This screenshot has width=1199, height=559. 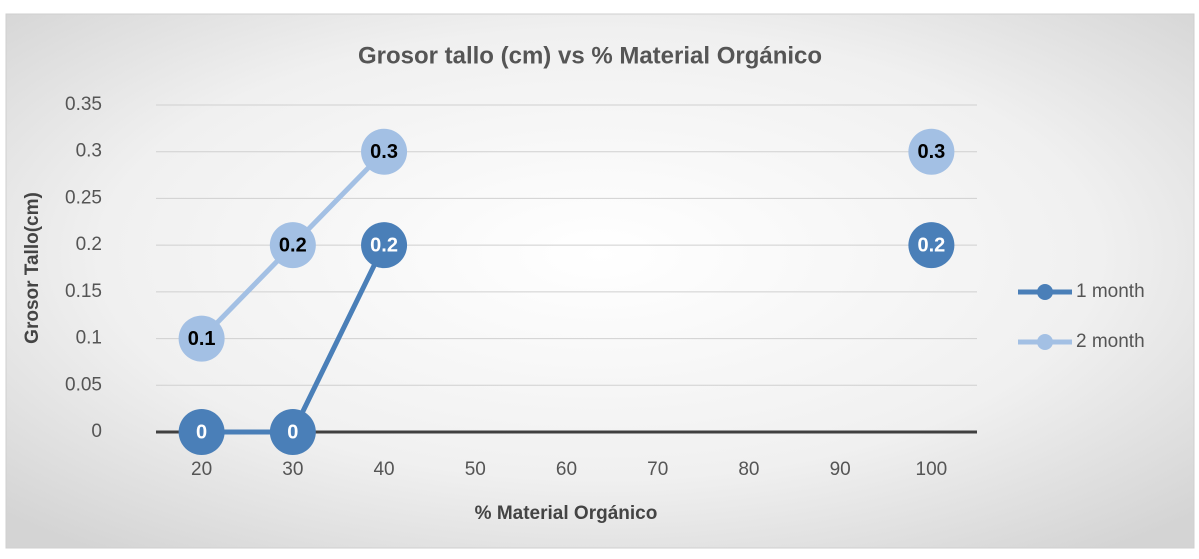 What do you see at coordinates (475, 469) in the screenshot?
I see `x-tick-label: 50` at bounding box center [475, 469].